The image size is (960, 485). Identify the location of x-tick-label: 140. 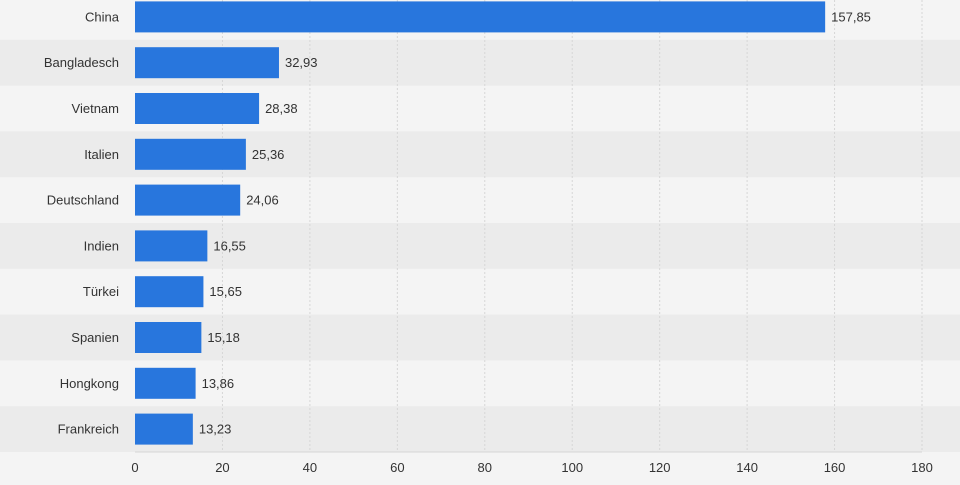
(747, 467).